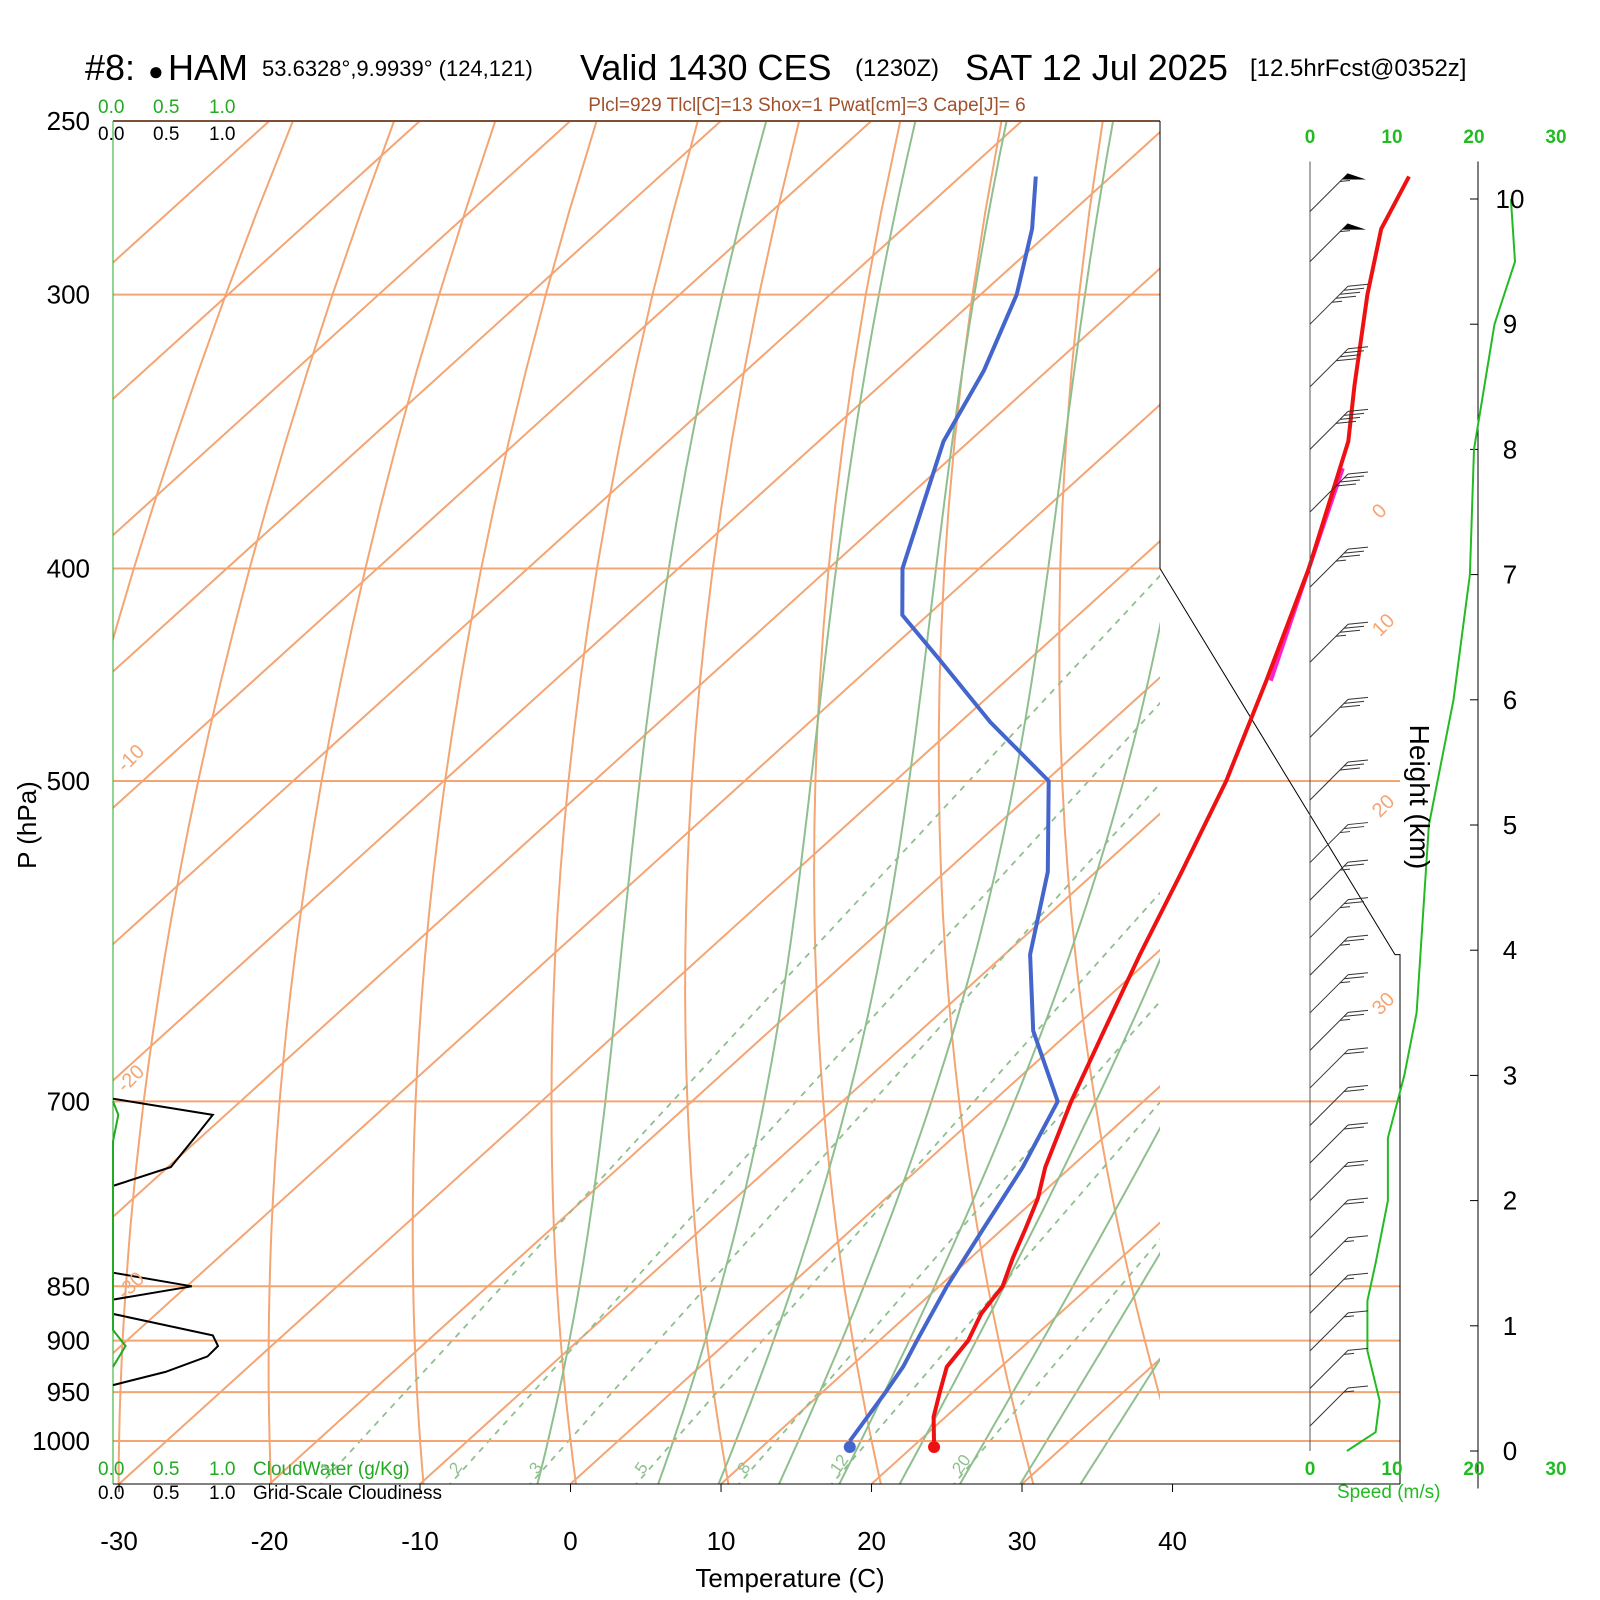  I want to click on speed-tick-top: 0, so click(1310, 137).